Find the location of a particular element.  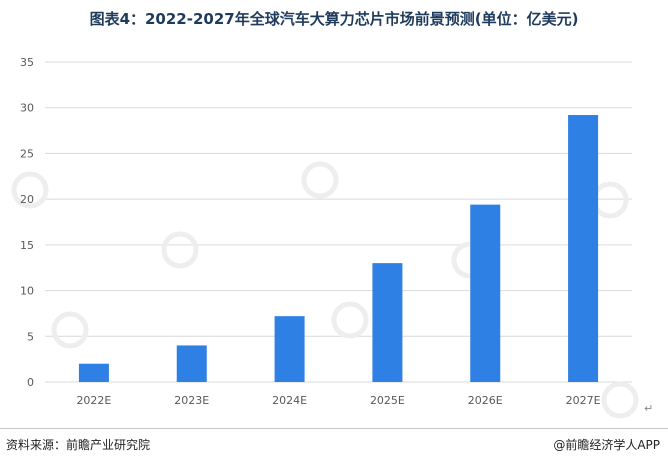

footer-divider is located at coordinates (334, 428).